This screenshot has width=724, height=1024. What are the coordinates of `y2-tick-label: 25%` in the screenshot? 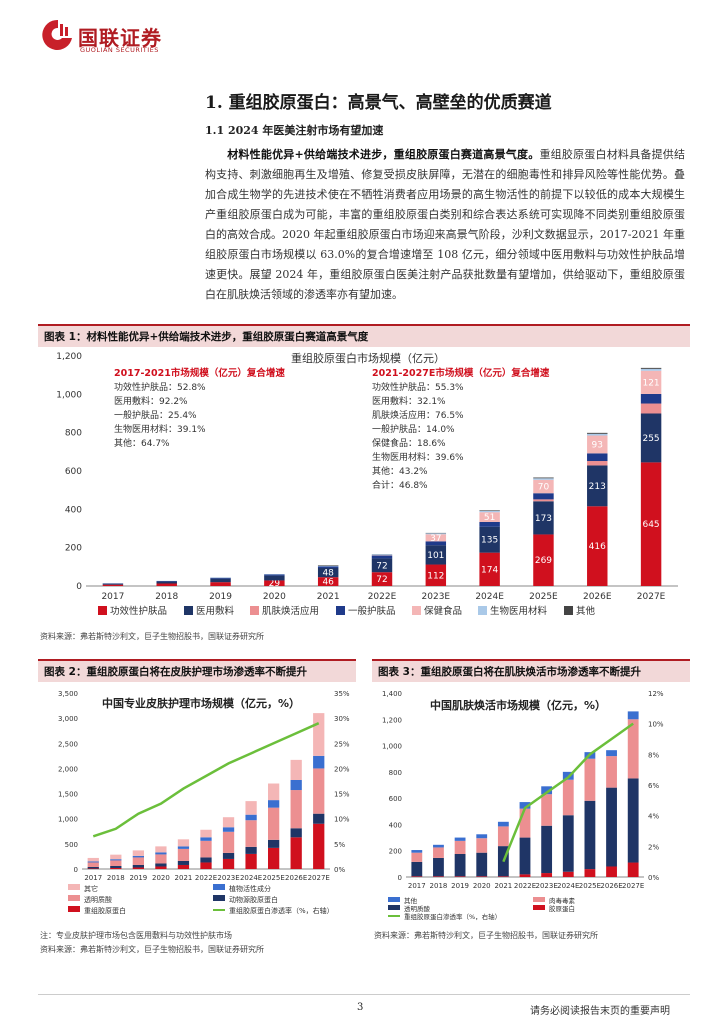 It's located at (342, 744).